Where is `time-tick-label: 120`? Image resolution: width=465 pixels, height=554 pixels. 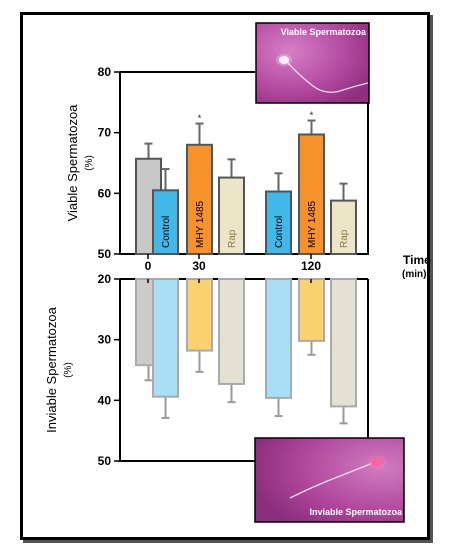
time-tick-label: 120 is located at coordinates (311, 266).